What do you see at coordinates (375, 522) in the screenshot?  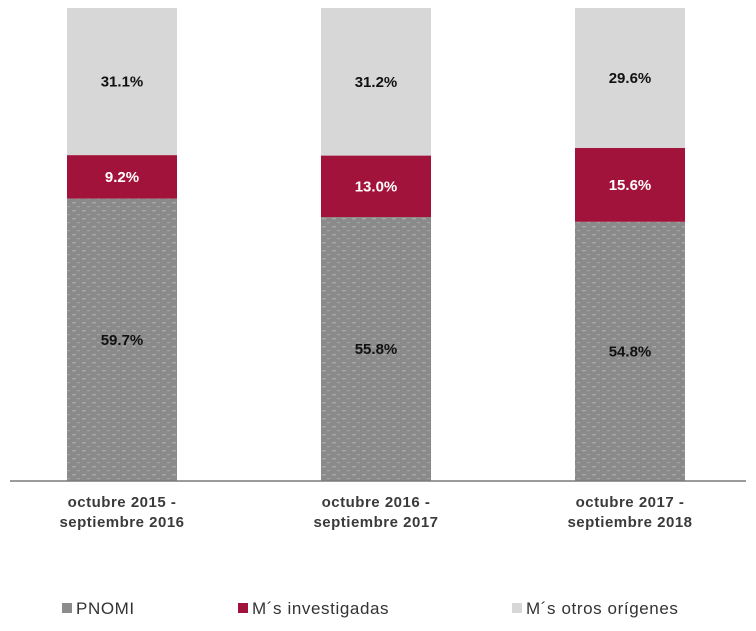 I see `category-label: septiembre 2017` at bounding box center [375, 522].